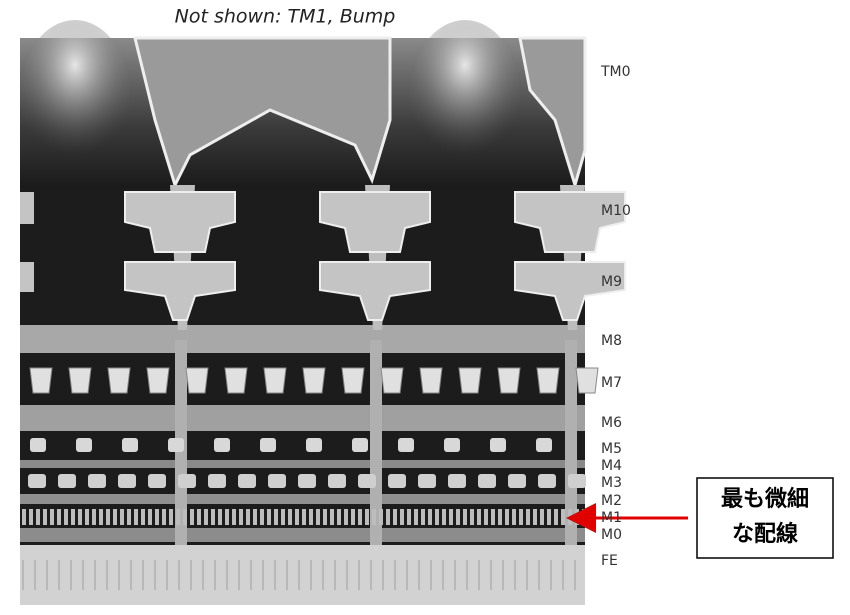 Image resolution: width=850 pixels, height=615 pixels. Describe the element at coordinates (611, 383) in the screenshot. I see `layer-label: M7` at that location.